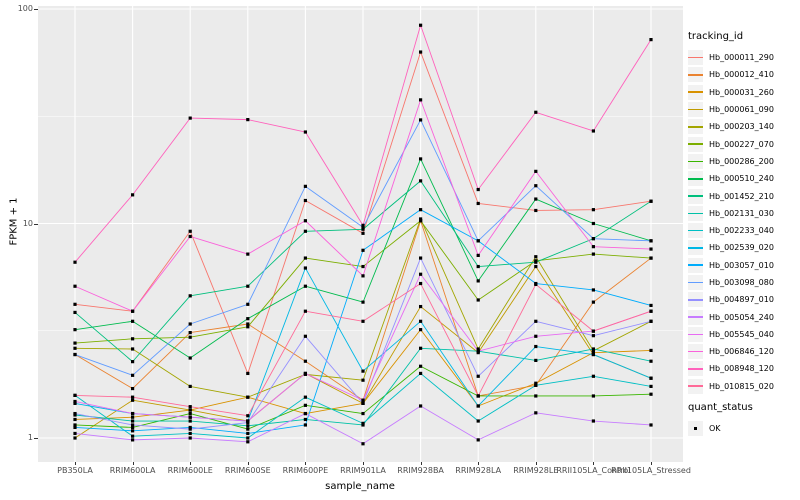 The height and width of the screenshot is (500, 800). What do you see at coordinates (744, 57) in the screenshot?
I see `legend-item-Hb_000011_290: Hb_000011_290` at bounding box center [744, 57].